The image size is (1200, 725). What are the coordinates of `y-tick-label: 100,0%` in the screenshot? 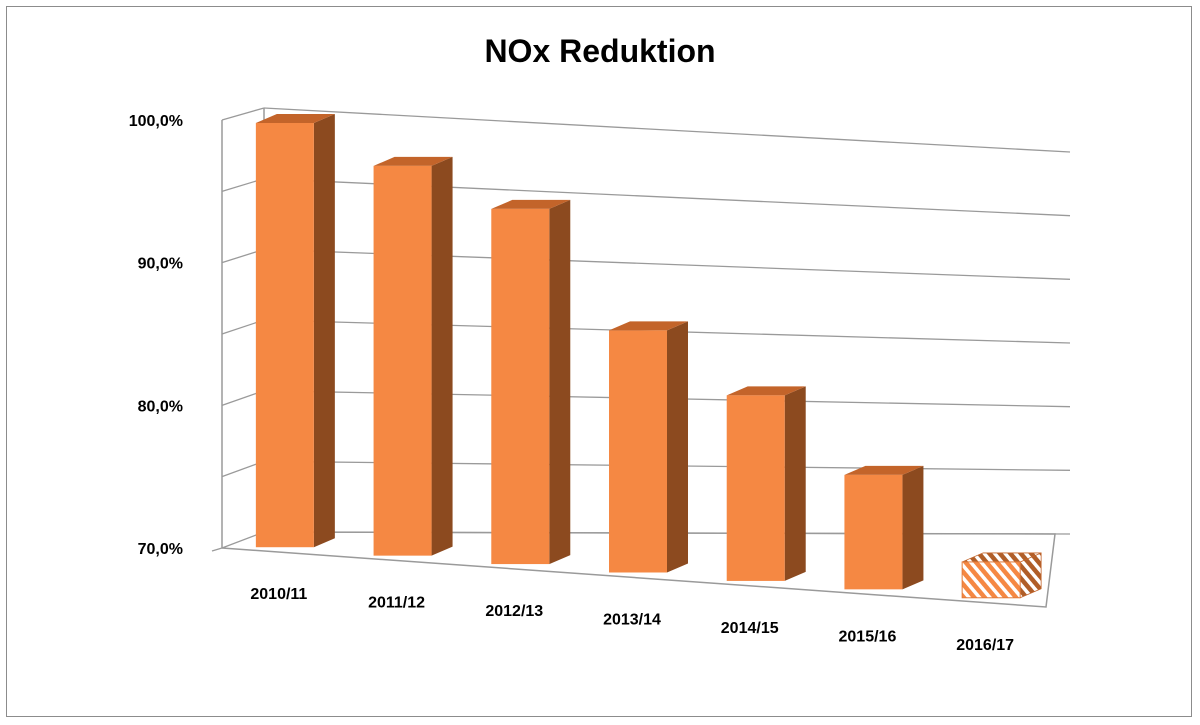 It's located at (156, 121).